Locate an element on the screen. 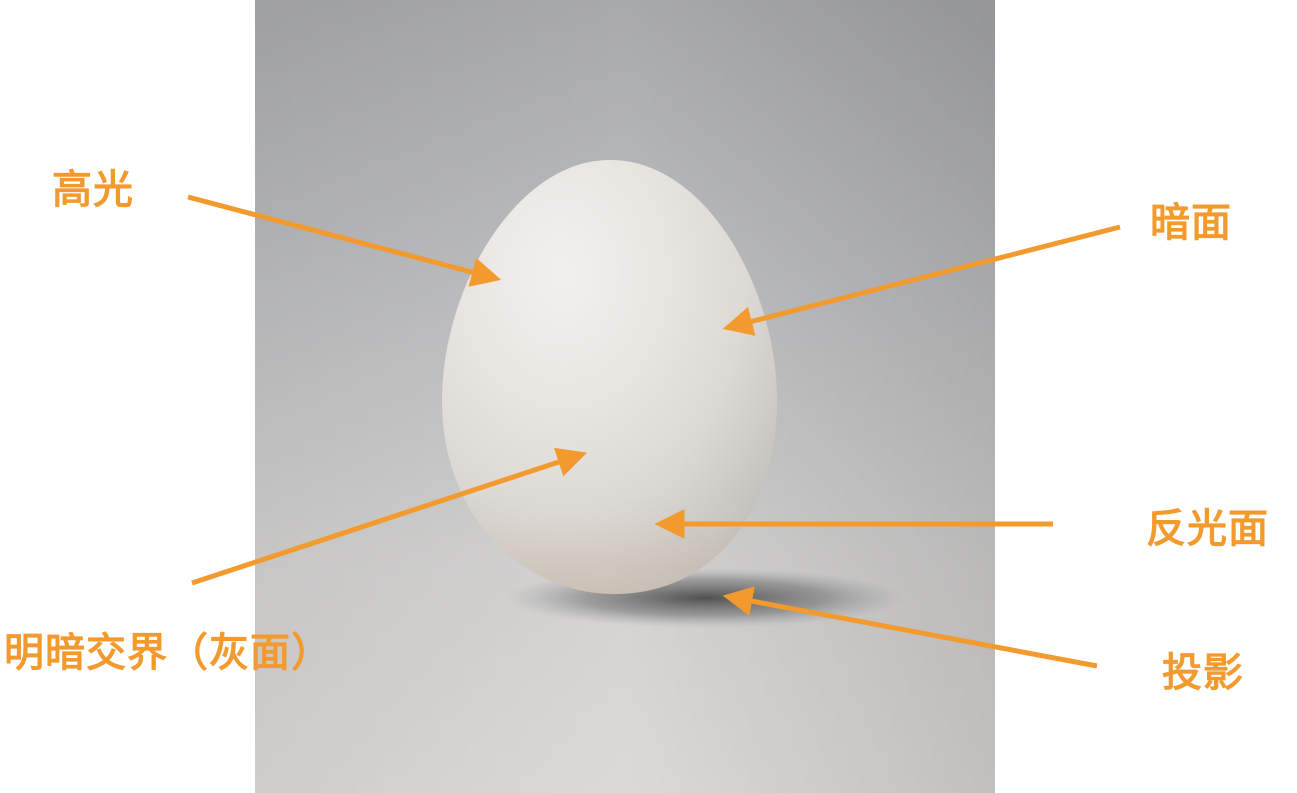 Image resolution: width=1297 pixels, height=793 pixels. reflected-light-label: 反光面 is located at coordinates (1207, 529).